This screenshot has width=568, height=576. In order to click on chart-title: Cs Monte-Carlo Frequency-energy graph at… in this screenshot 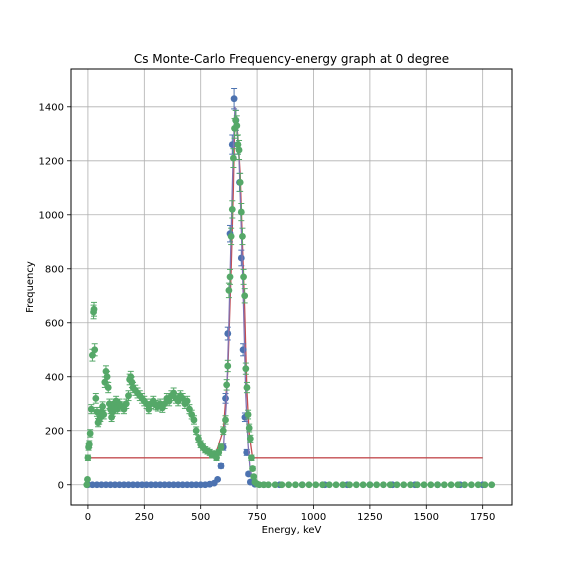, I will do `click(291, 59)`.